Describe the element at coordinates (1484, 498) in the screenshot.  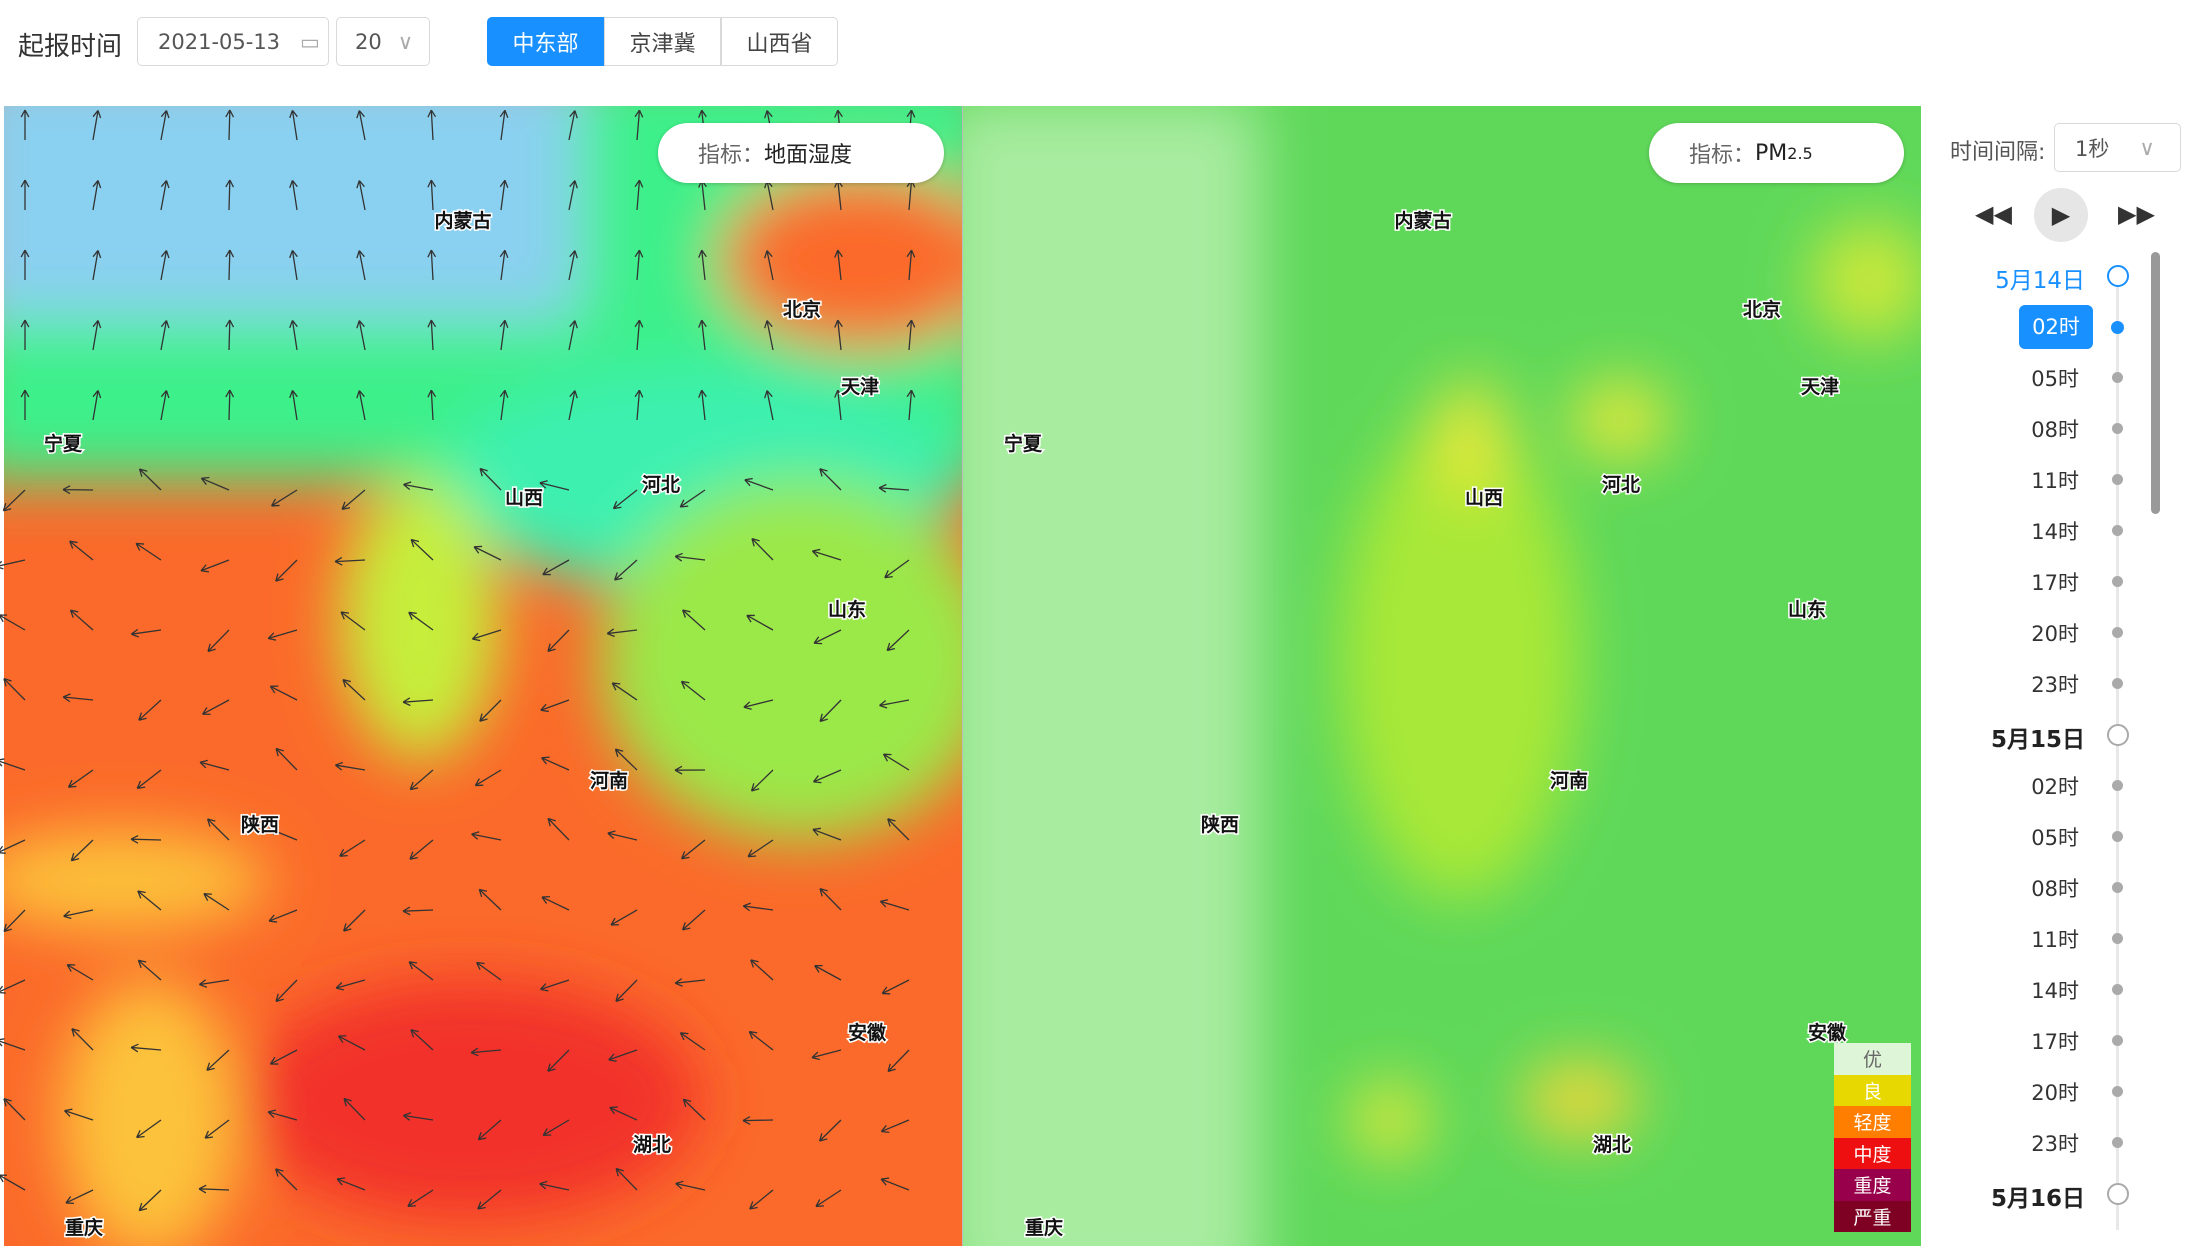
I see `region-label: 山西` at that location.